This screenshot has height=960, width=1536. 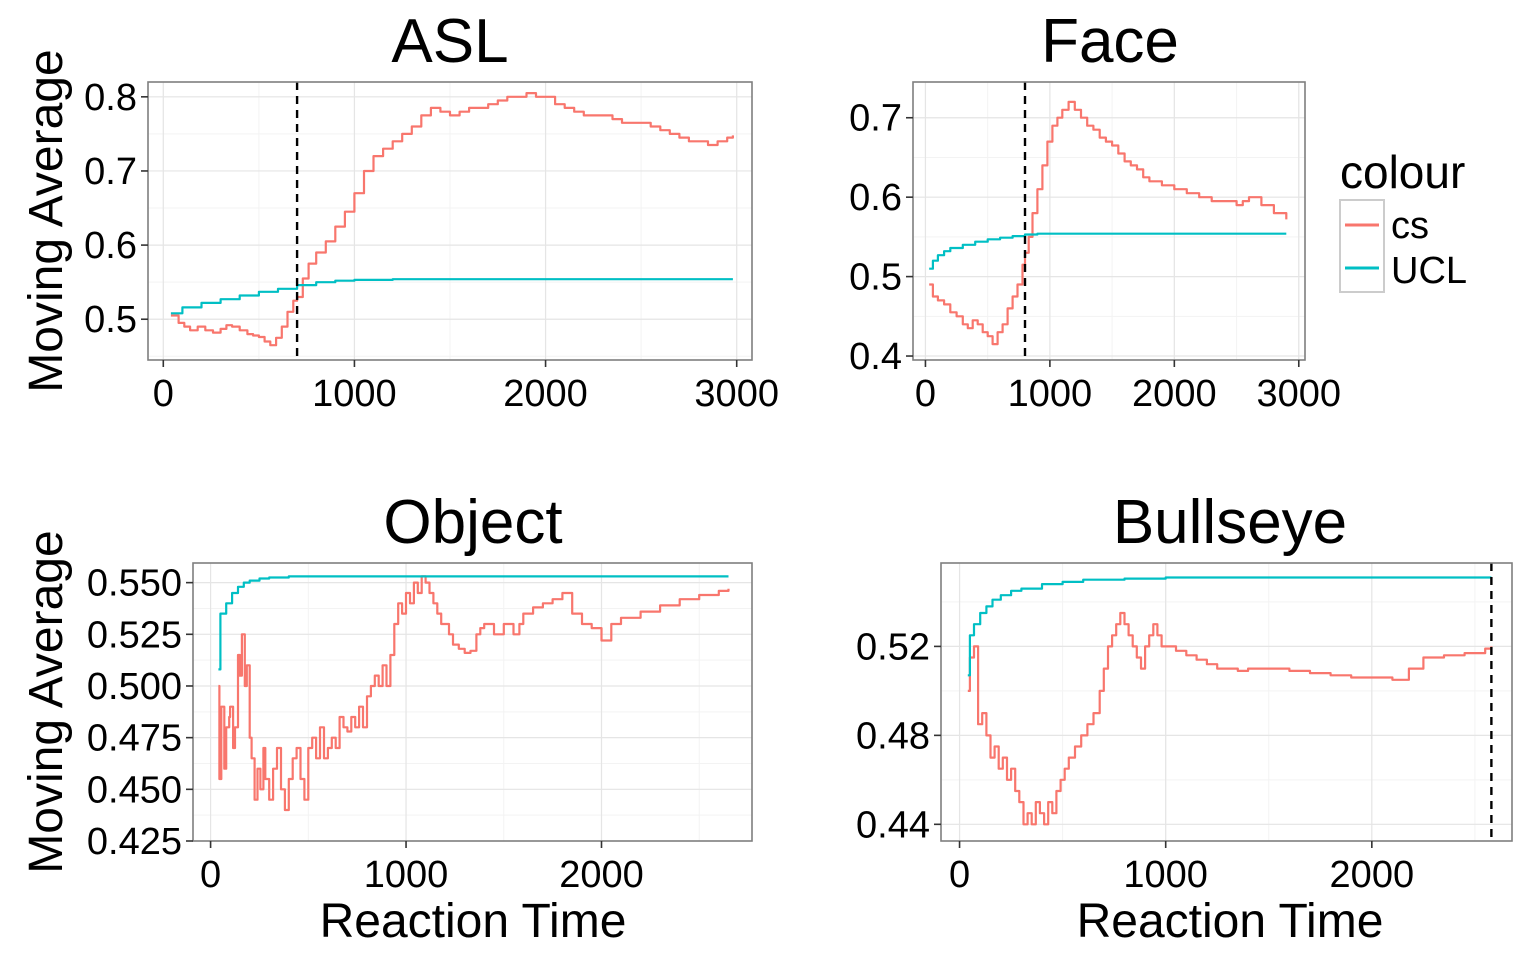 I want to click on y-tick-label: 0.550, so click(x=134, y=584).